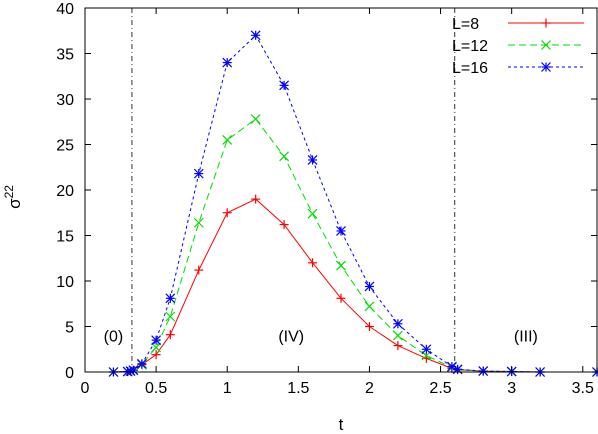  What do you see at coordinates (65, 9) in the screenshot?
I see `y-tick-label: 40` at bounding box center [65, 9].